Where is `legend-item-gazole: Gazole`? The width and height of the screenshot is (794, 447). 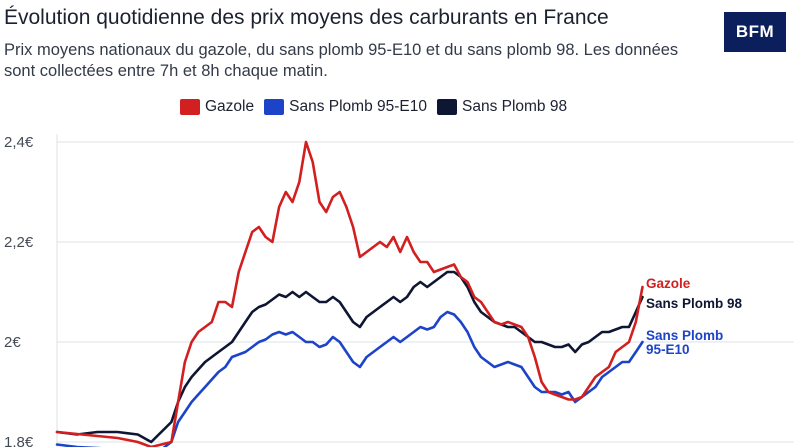 legend-item-gazole: Gazole is located at coordinates (217, 107).